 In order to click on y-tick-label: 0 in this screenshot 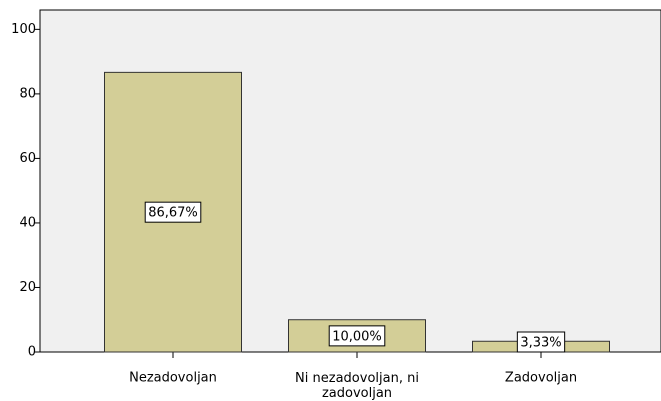, I will do `click(32, 352)`.